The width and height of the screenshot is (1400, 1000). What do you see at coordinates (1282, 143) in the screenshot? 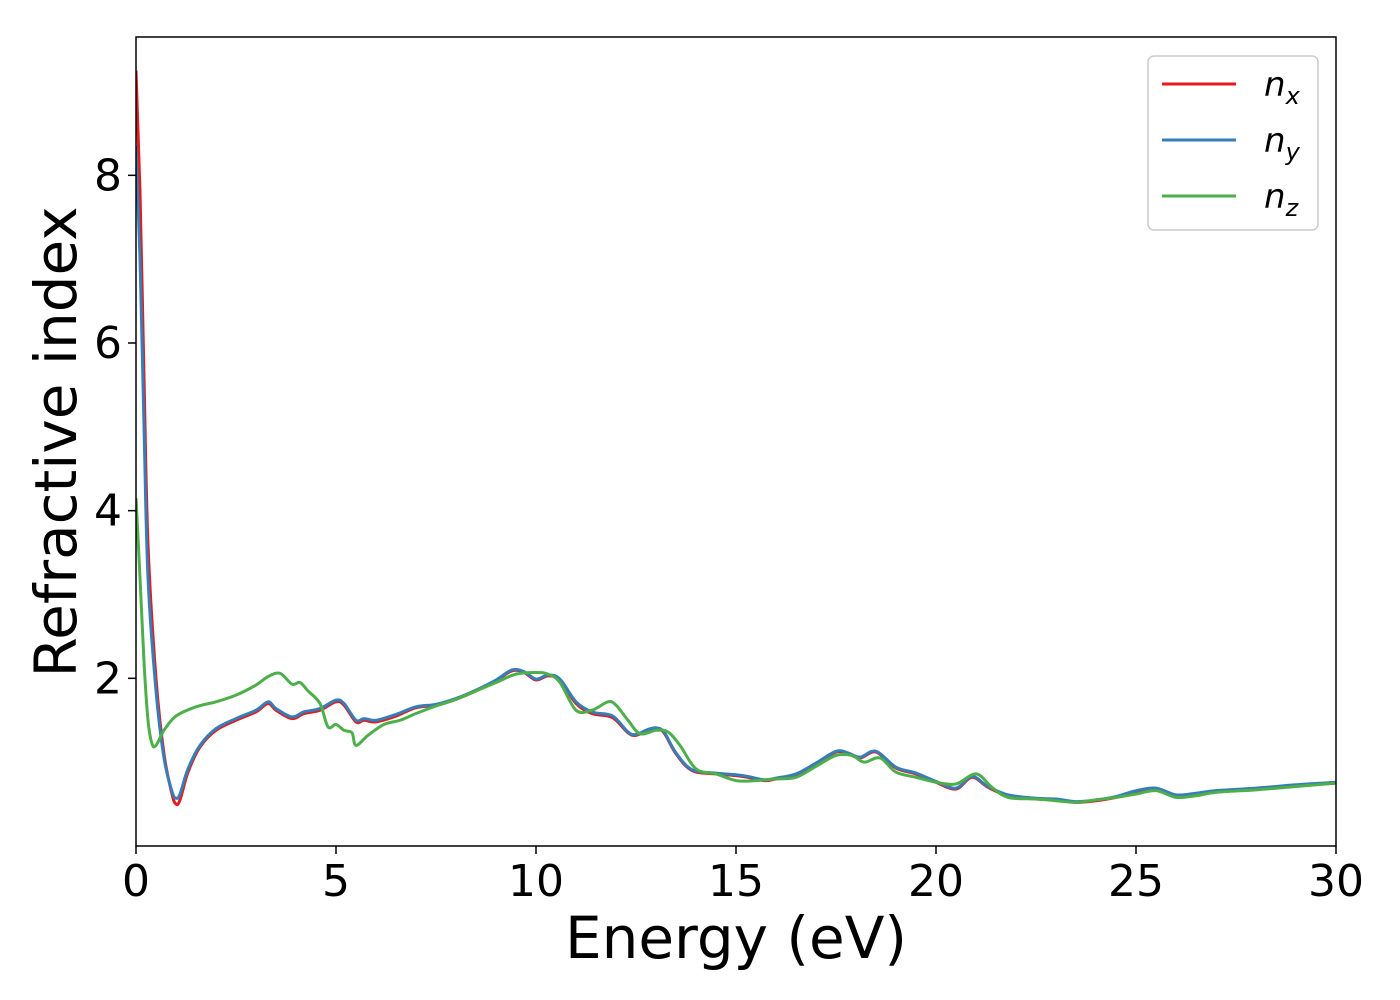
I see `legend-label: ny` at bounding box center [1282, 143].